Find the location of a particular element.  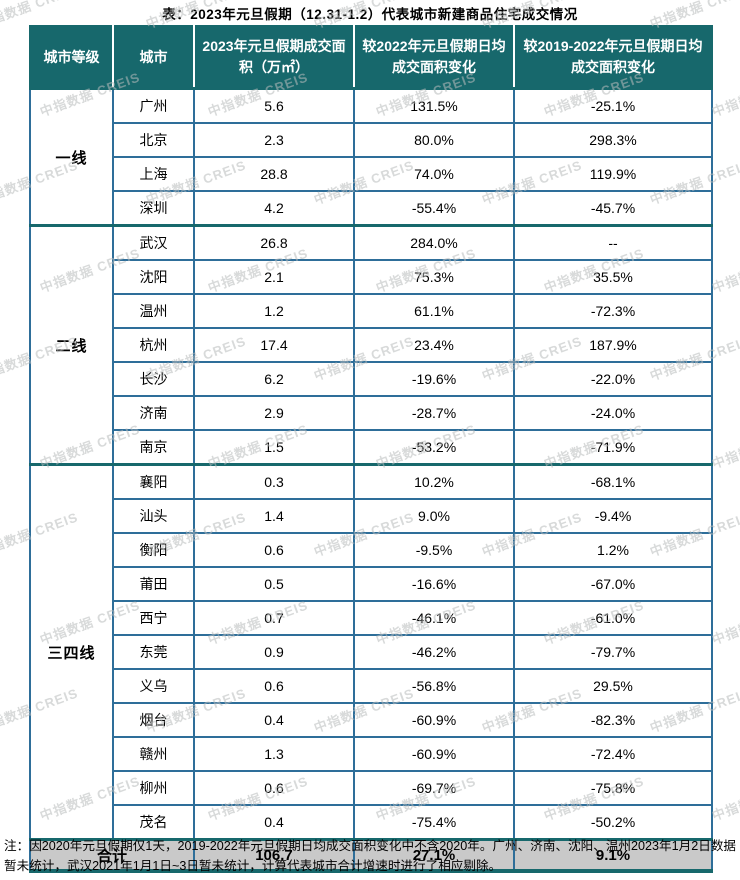

total-area: 106.7 is located at coordinates (274, 855).